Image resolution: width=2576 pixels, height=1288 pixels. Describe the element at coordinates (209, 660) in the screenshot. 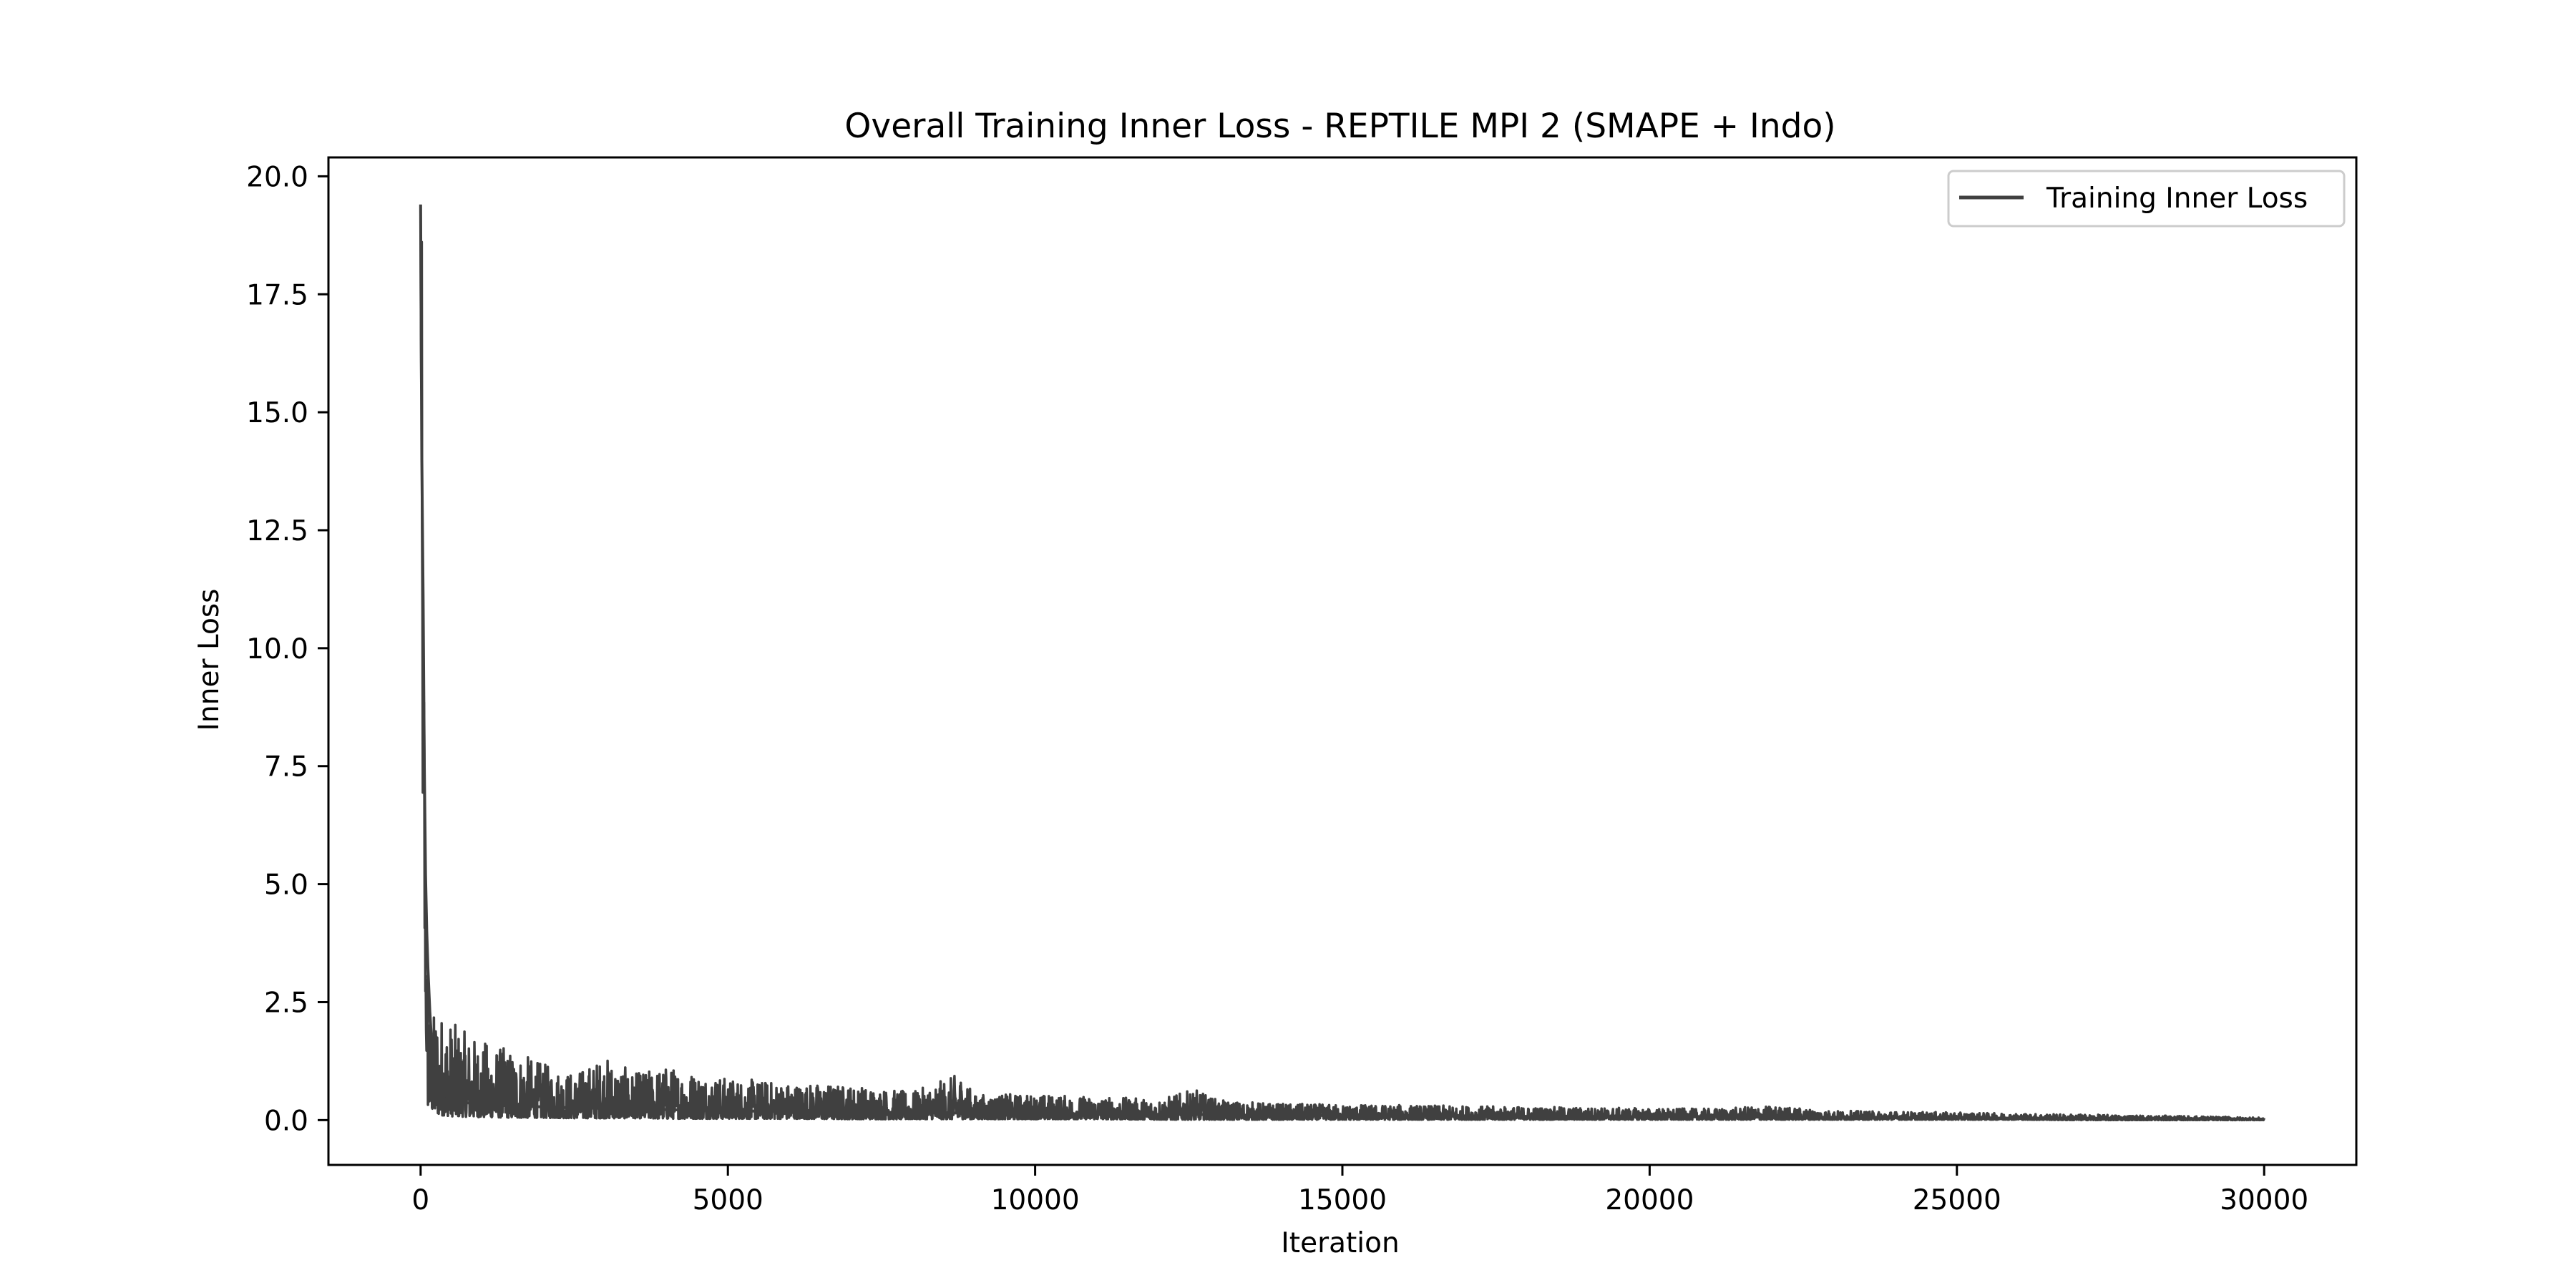

I see `y-axis-label: Inner Loss` at that location.